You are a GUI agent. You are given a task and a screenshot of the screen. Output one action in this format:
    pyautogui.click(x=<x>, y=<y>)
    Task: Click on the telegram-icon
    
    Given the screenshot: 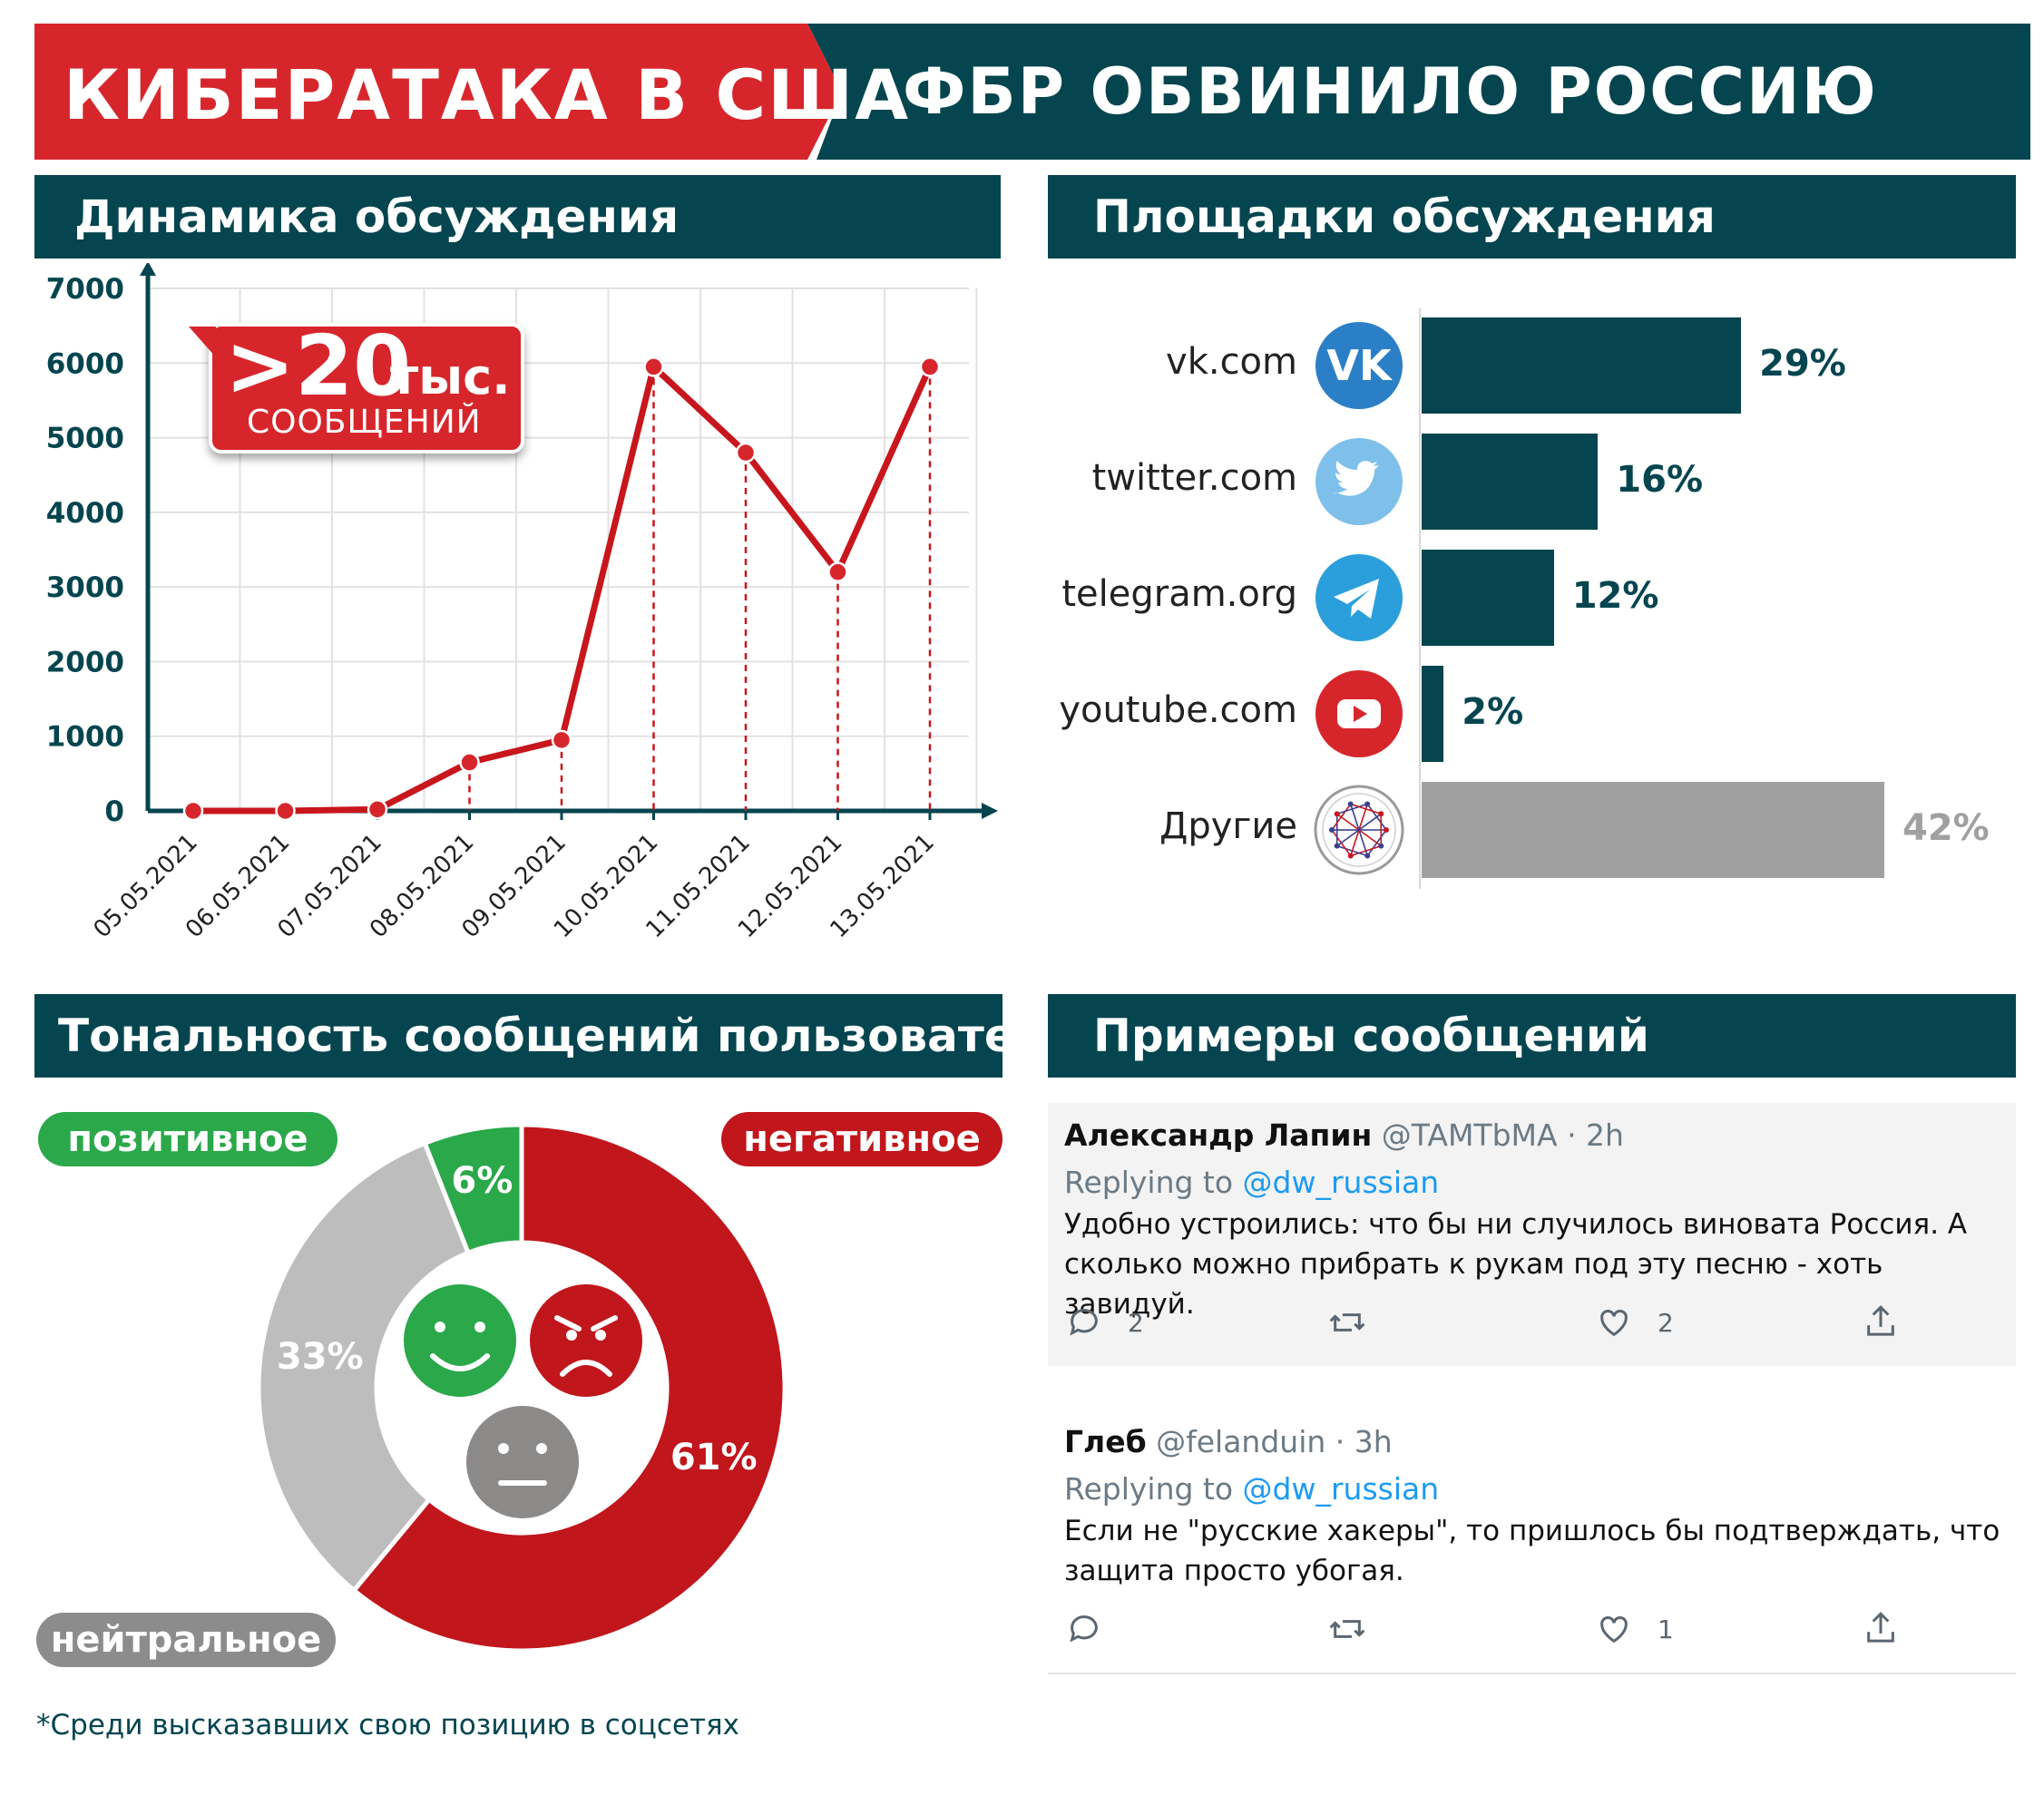 What is the action you would take?
    pyautogui.click(x=1359, y=597)
    